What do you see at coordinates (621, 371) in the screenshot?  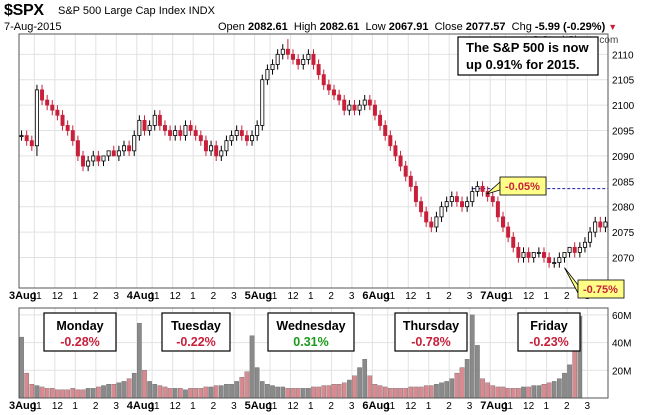 I see `volume-tick-label: 20M` at bounding box center [621, 371].